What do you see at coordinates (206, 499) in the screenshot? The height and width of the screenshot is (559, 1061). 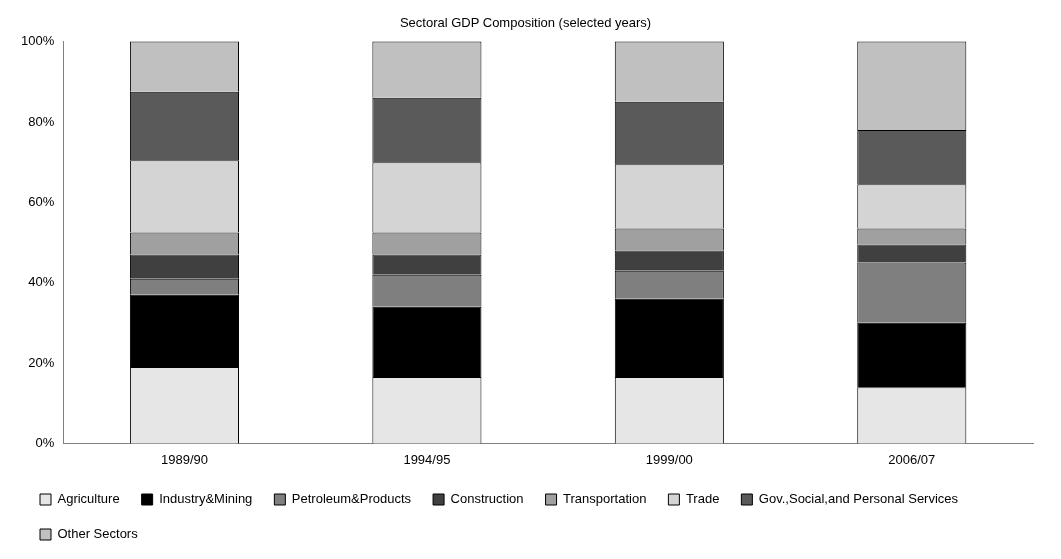 I see `legend-label: Industry&Mining` at bounding box center [206, 499].